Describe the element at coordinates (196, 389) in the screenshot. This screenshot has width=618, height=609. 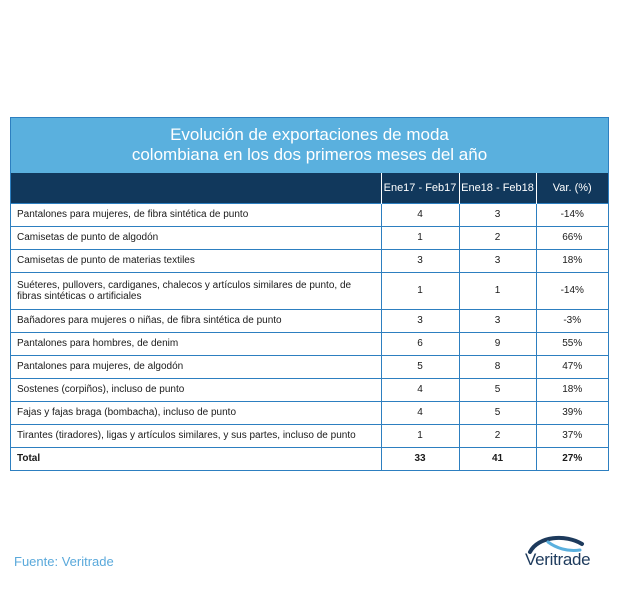
I see `row-label: Sostenes (corpiños), incluso de punto` at that location.